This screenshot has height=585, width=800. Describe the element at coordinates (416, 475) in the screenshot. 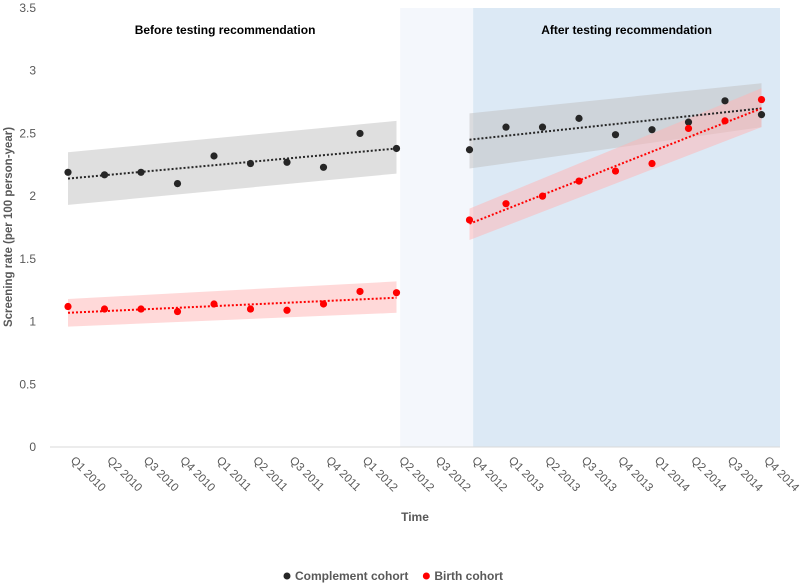

I see `x-tick-label: Q2 2012` at that location.